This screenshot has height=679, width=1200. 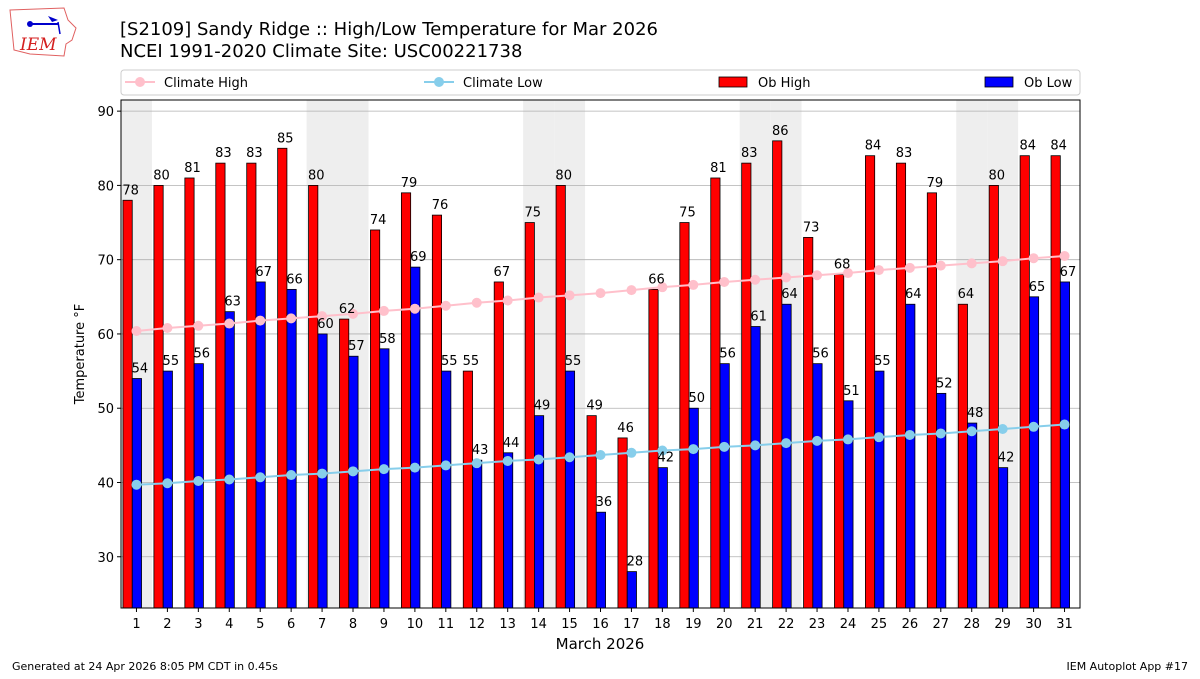 What do you see at coordinates (758, 317) in the screenshot?
I see `ob-low-label: 61` at bounding box center [758, 317].